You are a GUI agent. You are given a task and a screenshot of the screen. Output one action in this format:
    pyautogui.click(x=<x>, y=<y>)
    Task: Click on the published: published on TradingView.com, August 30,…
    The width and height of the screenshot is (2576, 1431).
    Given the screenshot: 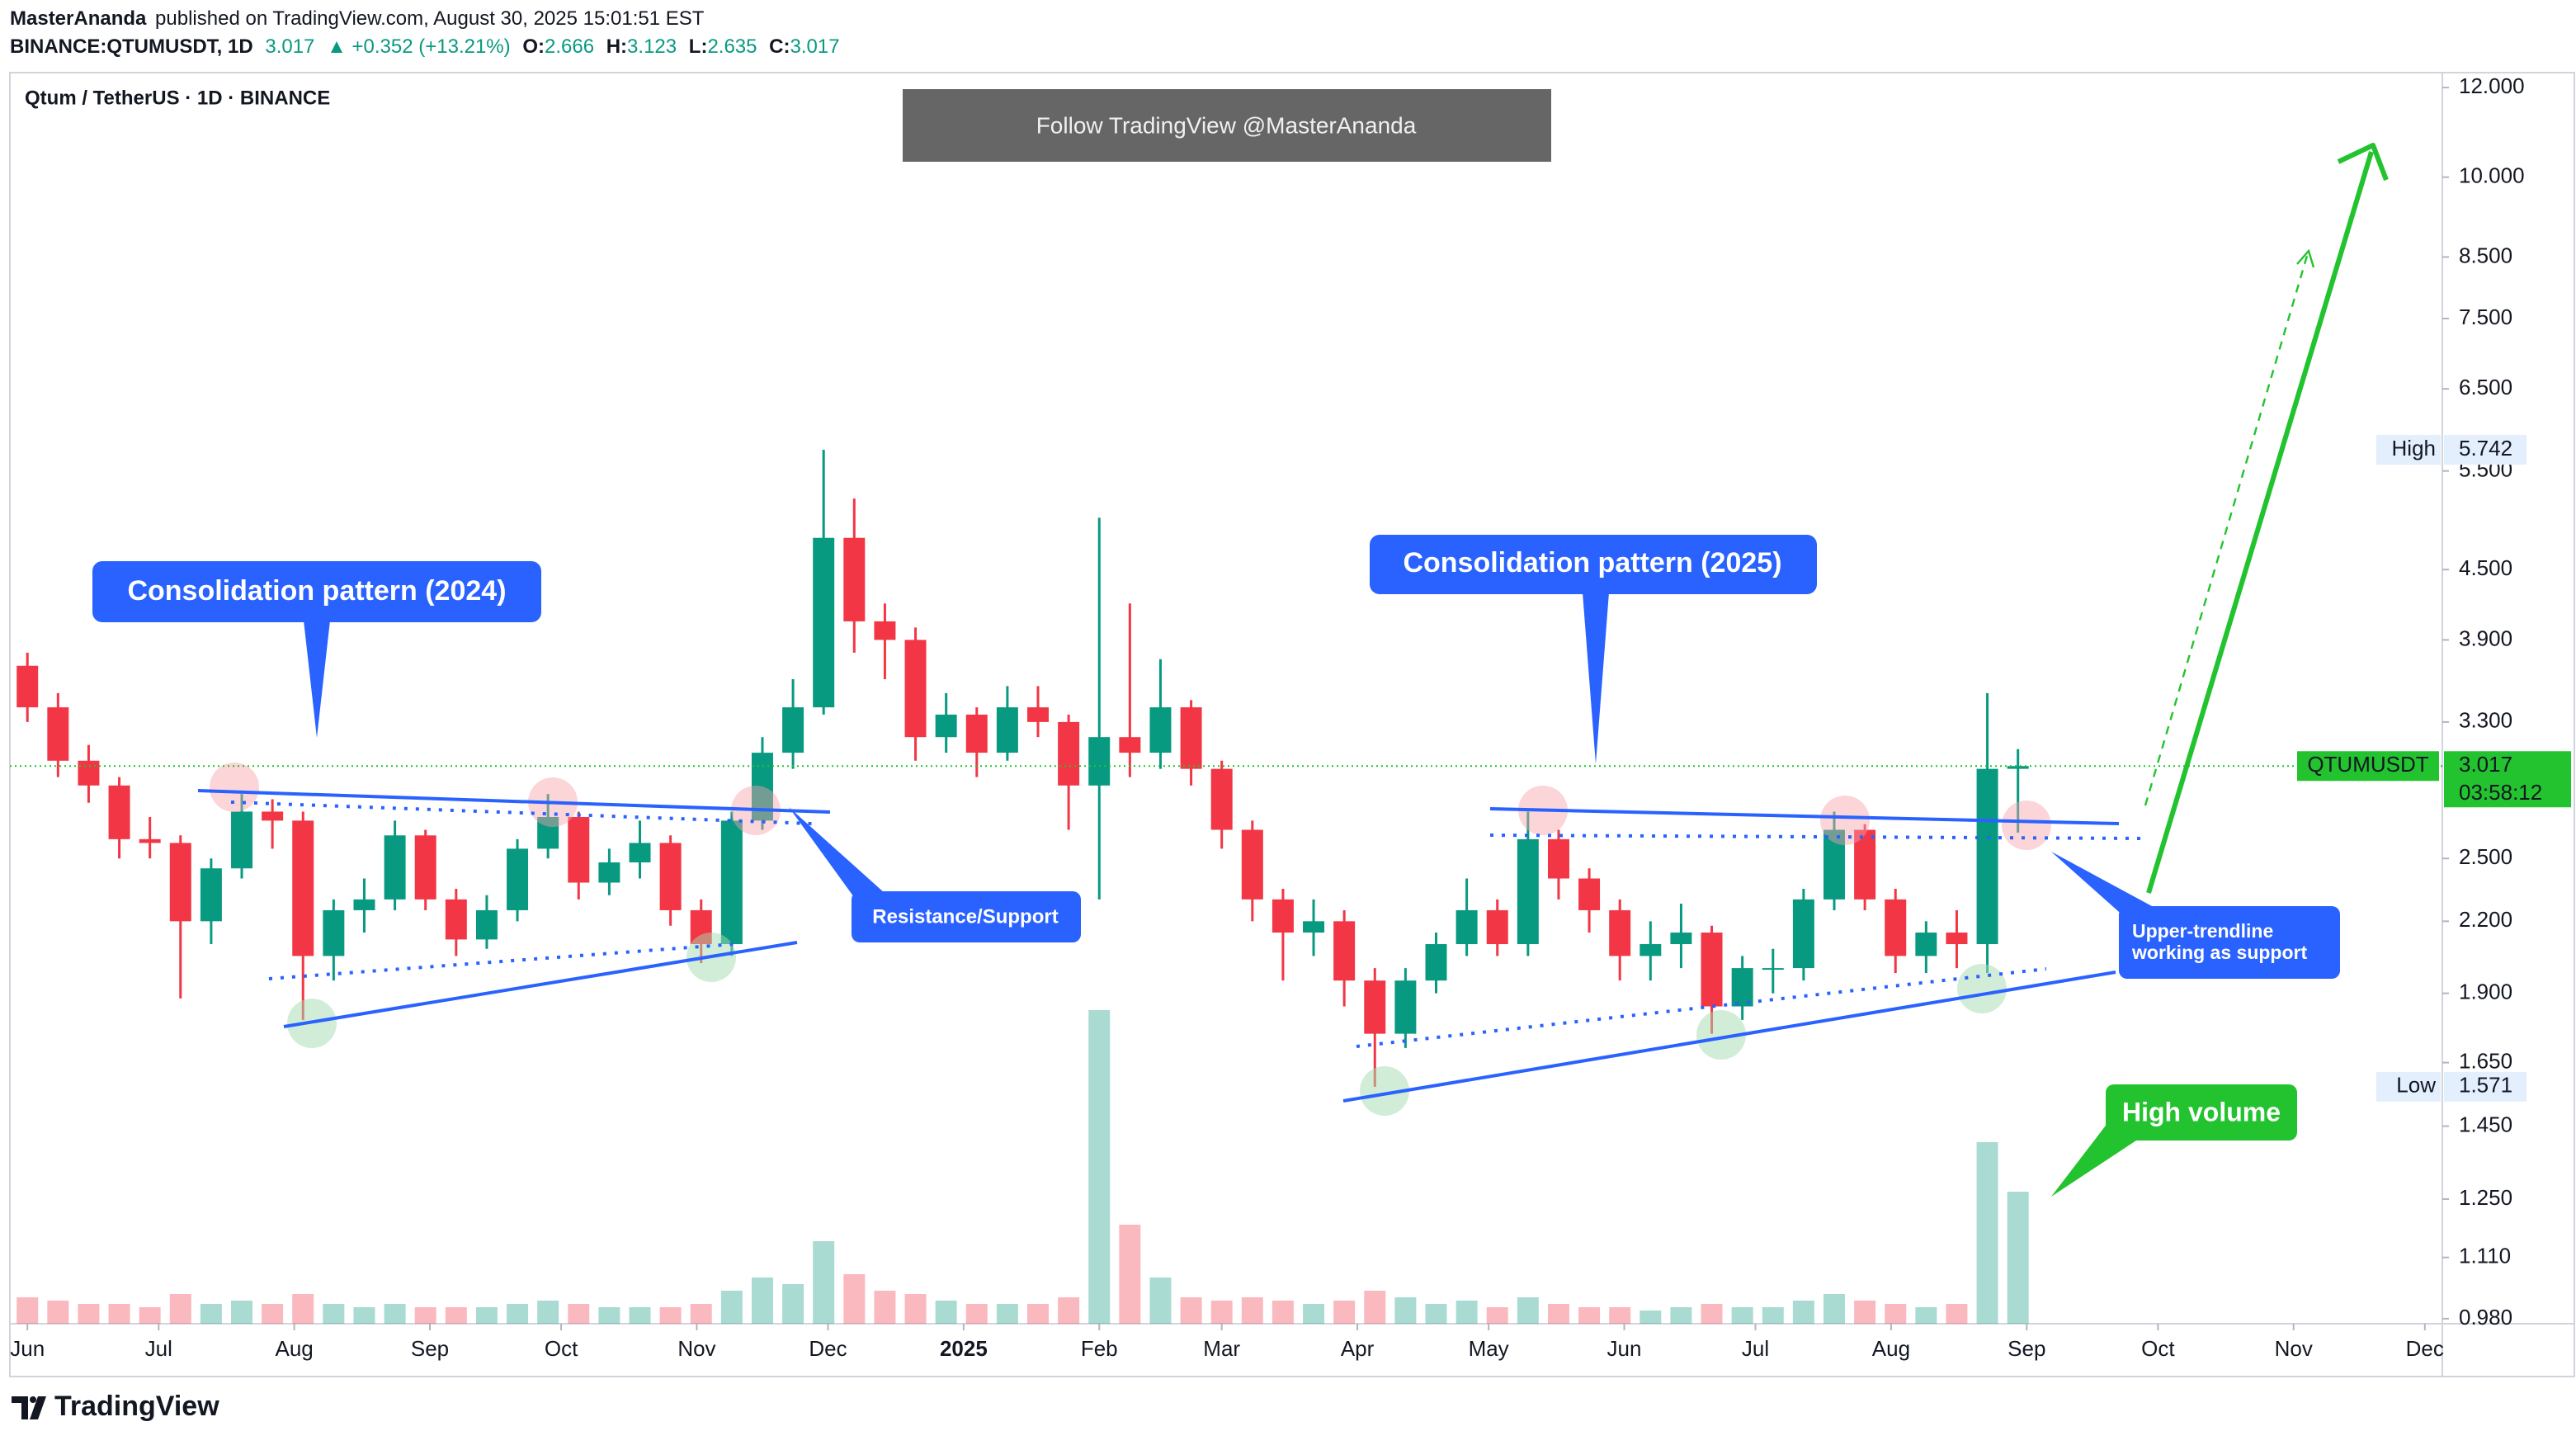 What is the action you would take?
    pyautogui.click(x=430, y=18)
    